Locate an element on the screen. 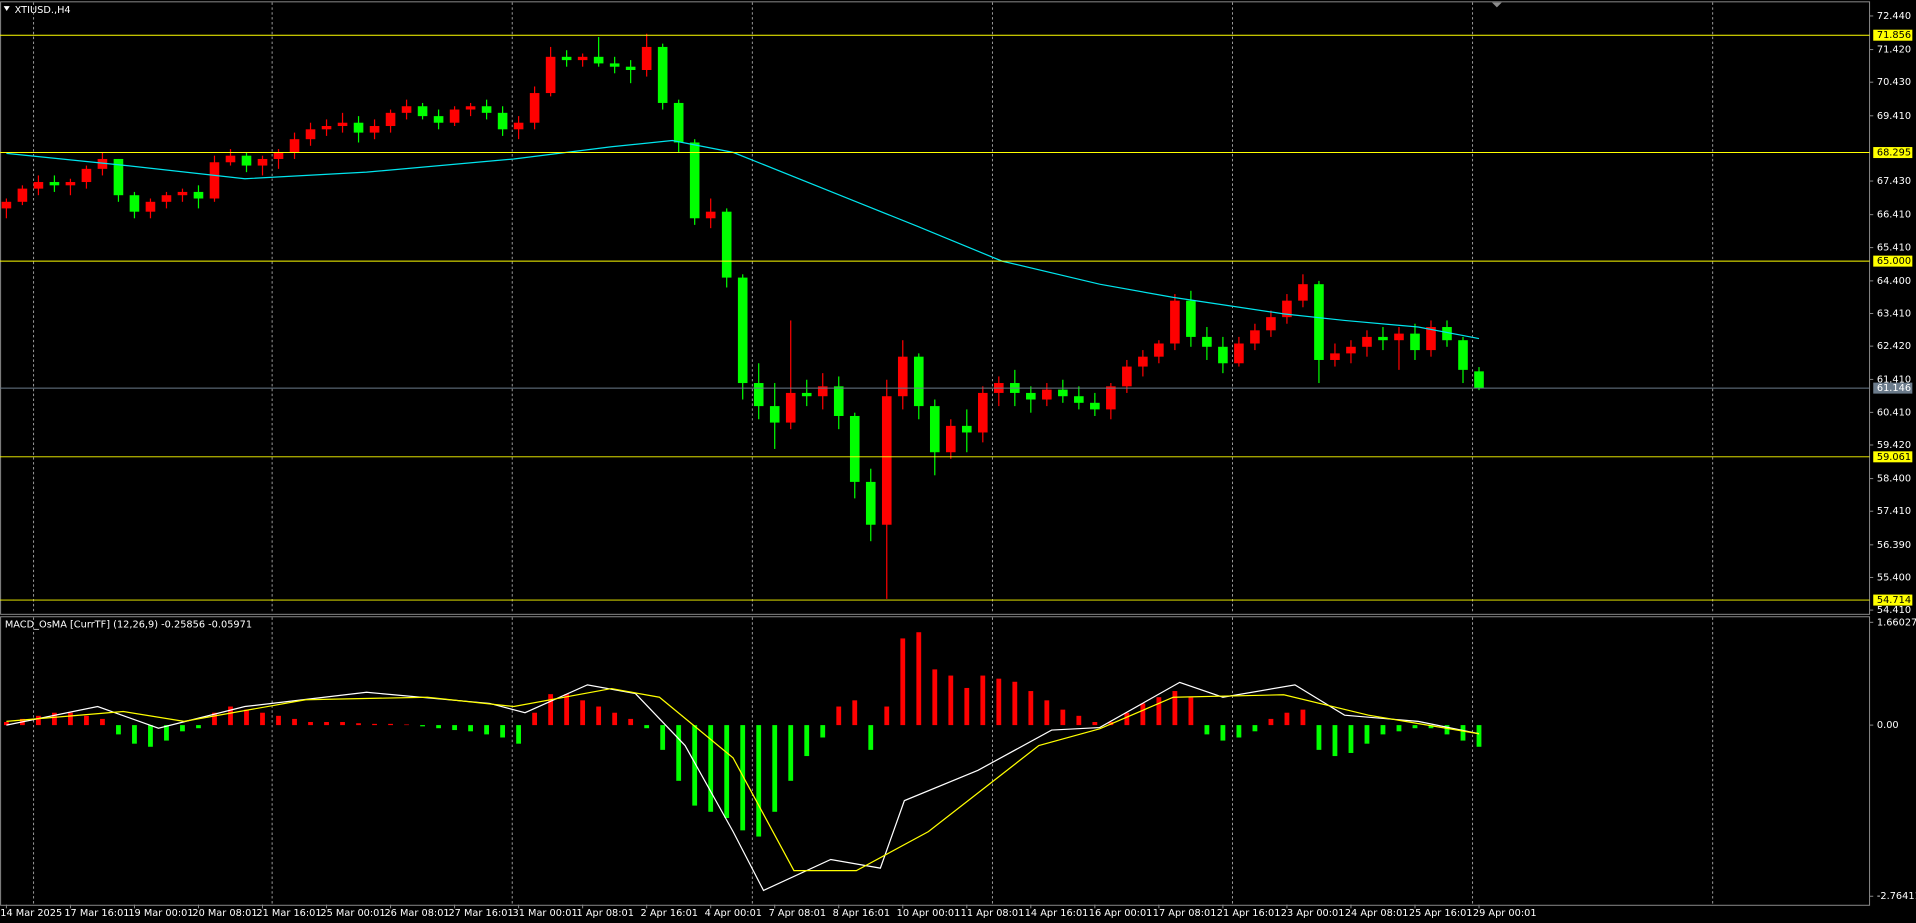 This screenshot has height=923, width=1916. price-label: 61.146 is located at coordinates (1894, 388).